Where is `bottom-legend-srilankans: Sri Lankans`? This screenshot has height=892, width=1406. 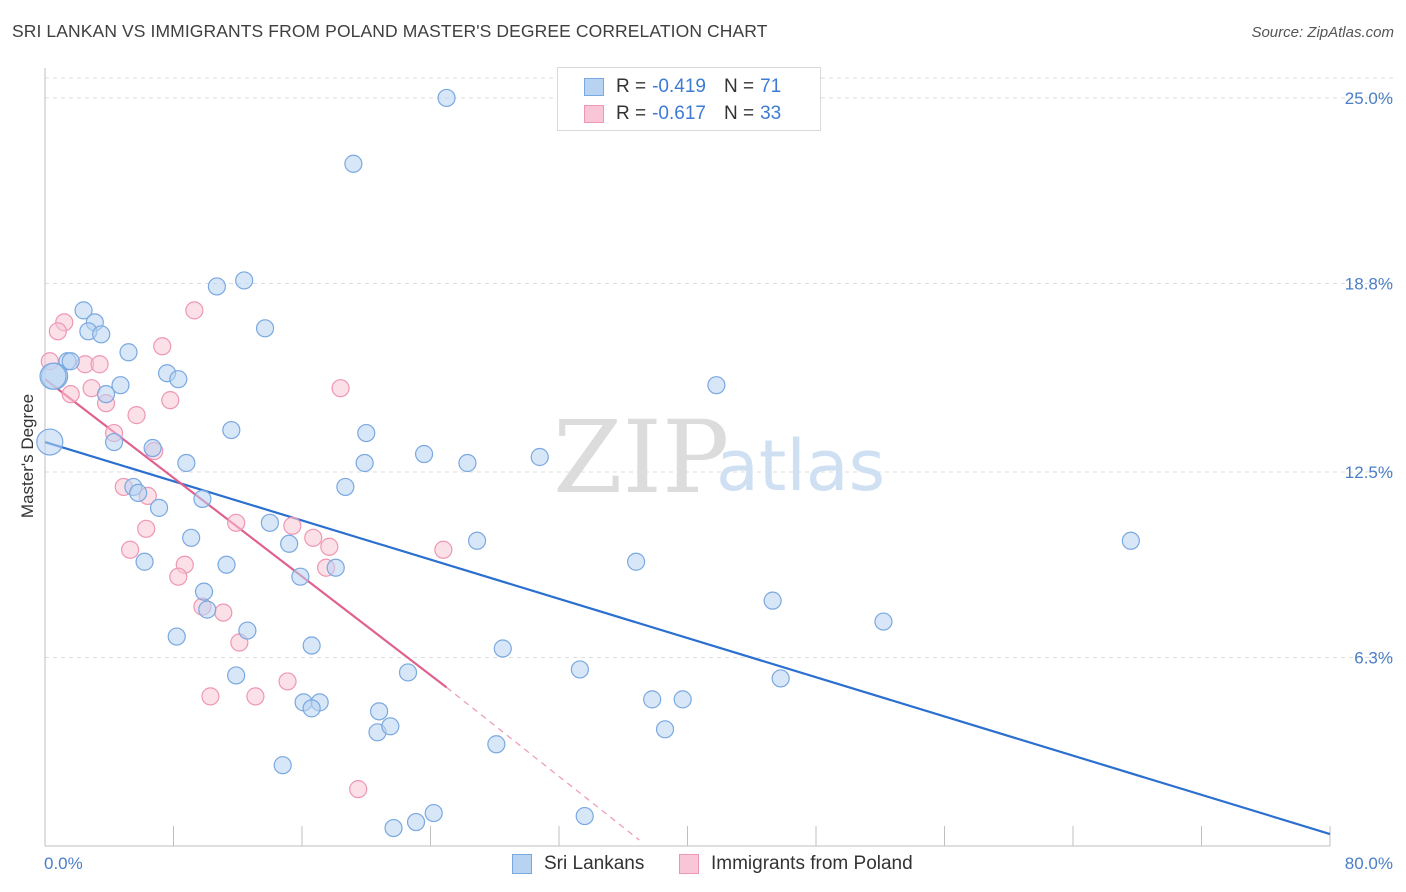
bottom-legend-srilankans: Sri Lankans is located at coordinates (578, 864).